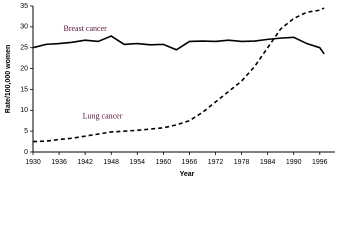  Describe the element at coordinates (111, 162) in the screenshot. I see `x-tick-label: 1948` at that location.